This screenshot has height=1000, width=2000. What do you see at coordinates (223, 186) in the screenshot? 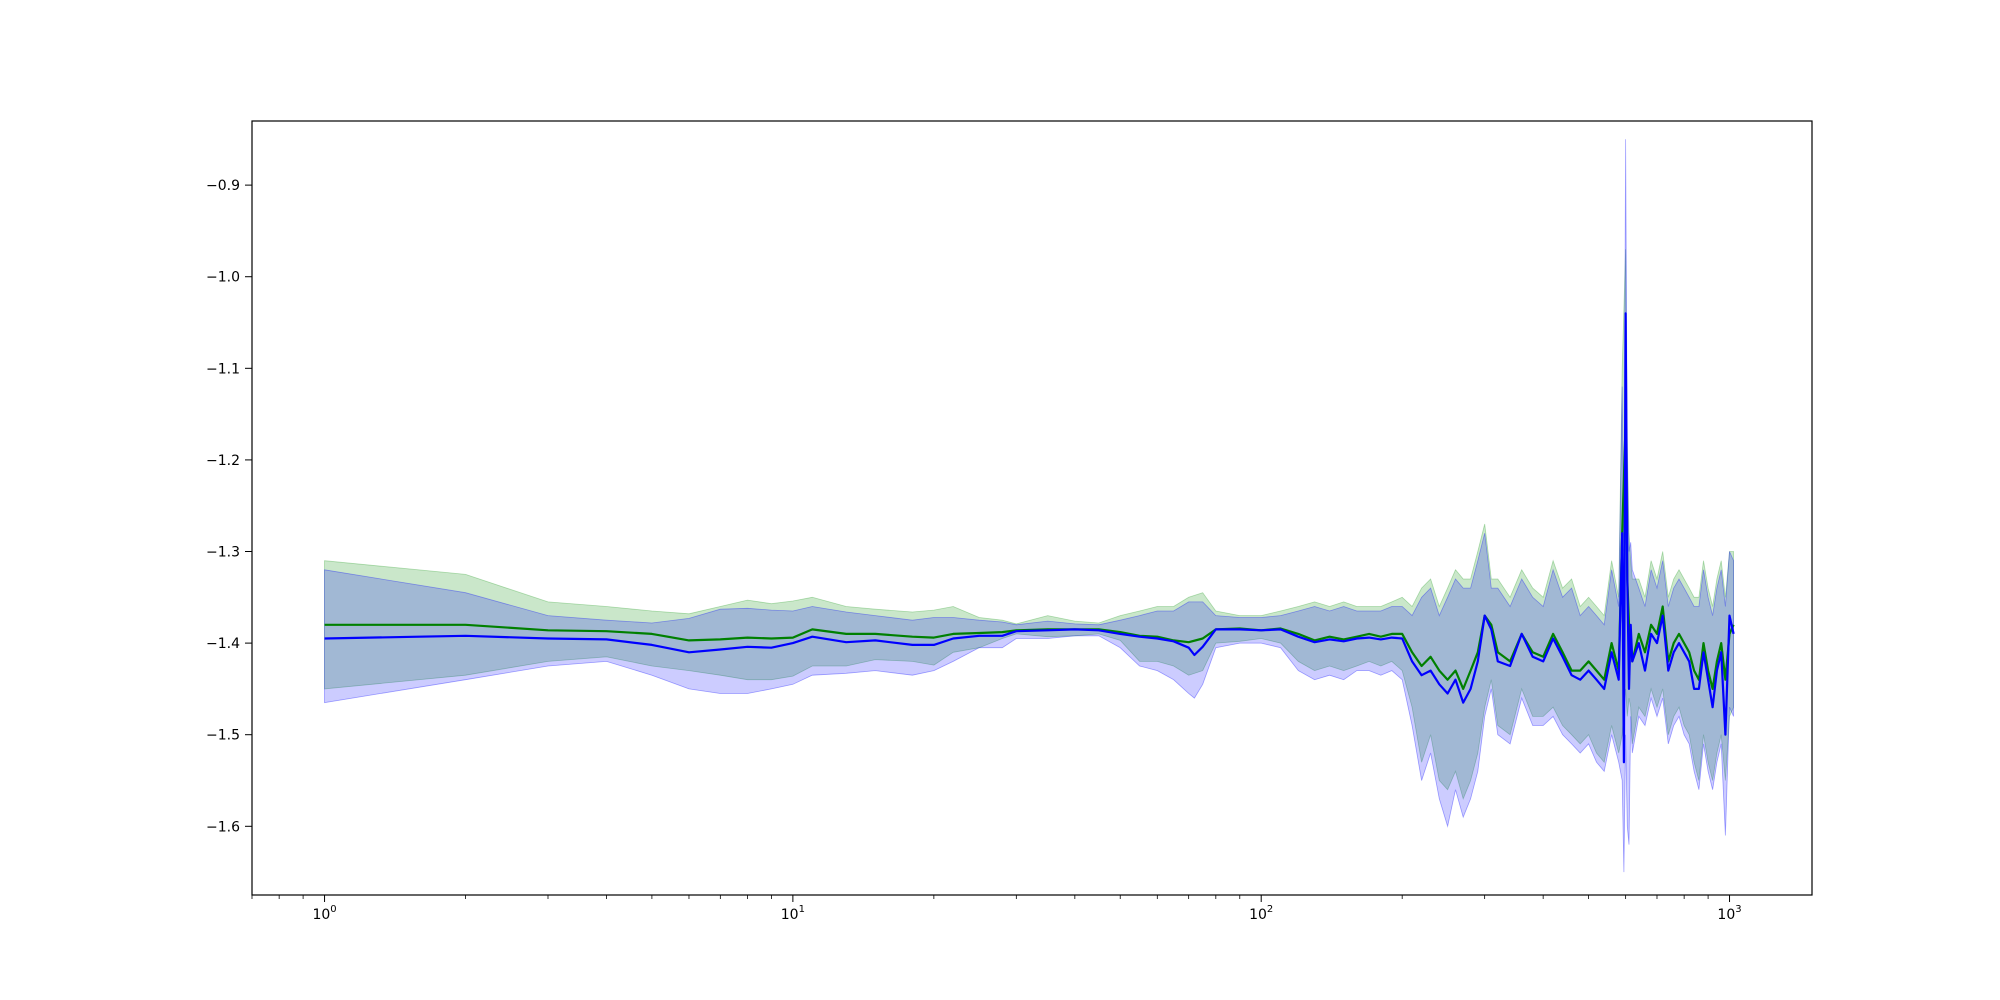
I see `y-tick-label: −0.9` at bounding box center [223, 186].